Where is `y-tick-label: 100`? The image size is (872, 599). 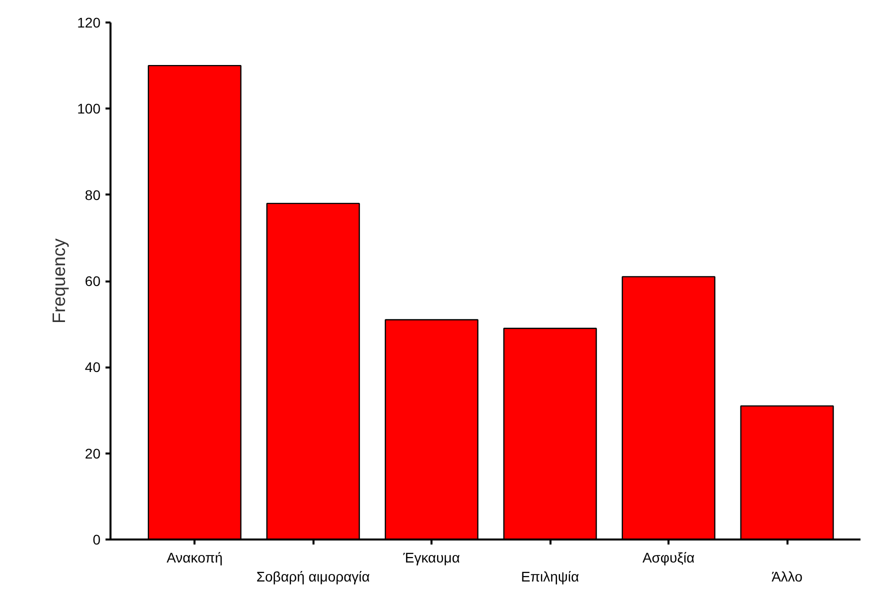 y-tick-label: 100 is located at coordinates (89, 108).